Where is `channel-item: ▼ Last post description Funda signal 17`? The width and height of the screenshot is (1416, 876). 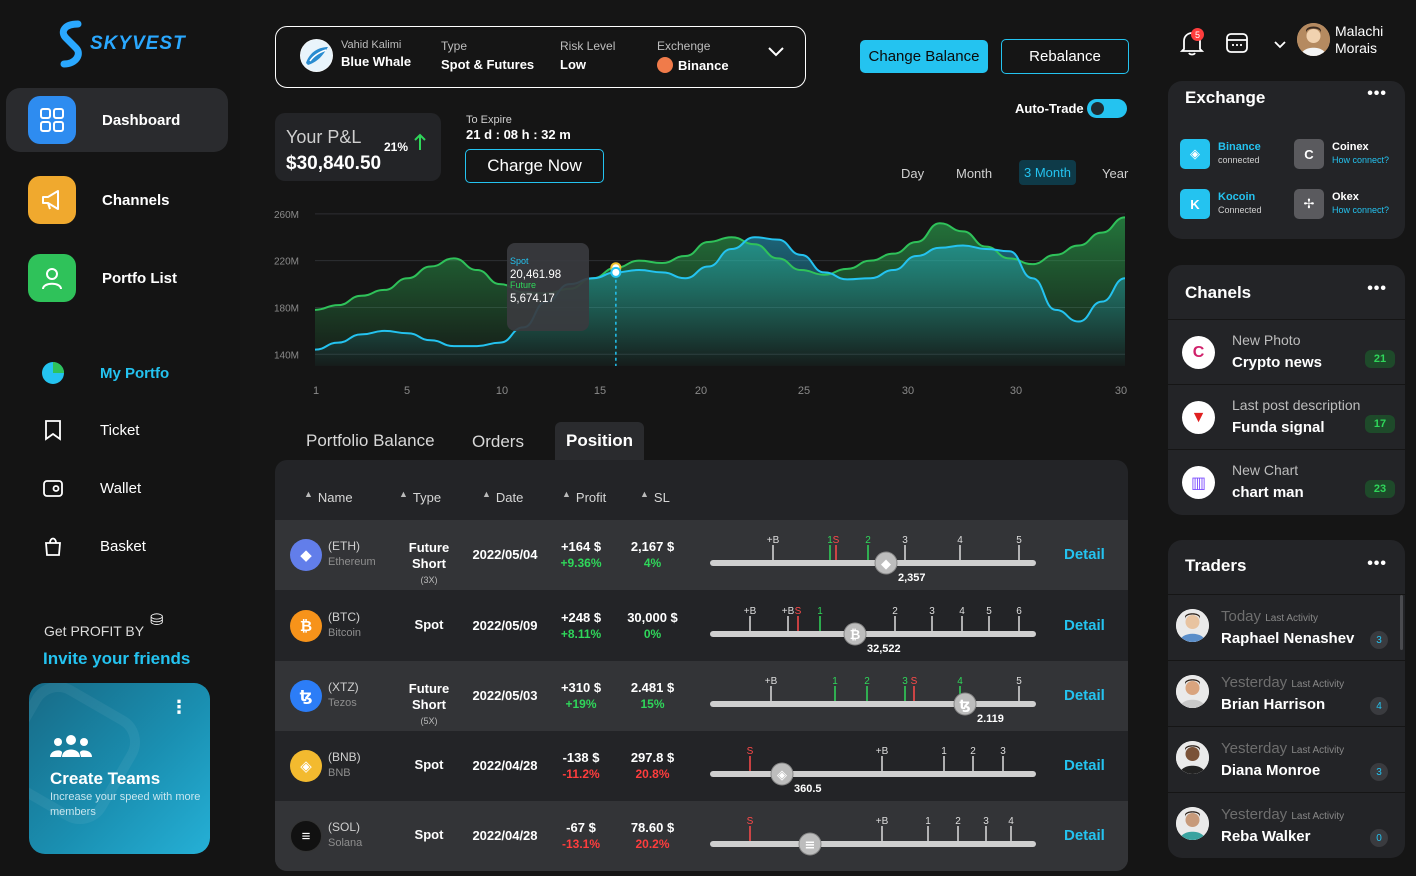 channel-item: ▼ Last post description Funda signal 17 is located at coordinates (1286, 416).